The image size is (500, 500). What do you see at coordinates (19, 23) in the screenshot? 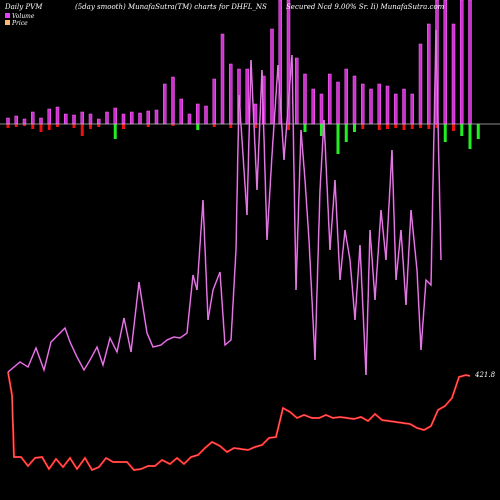
I see `legend-price-label: Price` at bounding box center [19, 23].